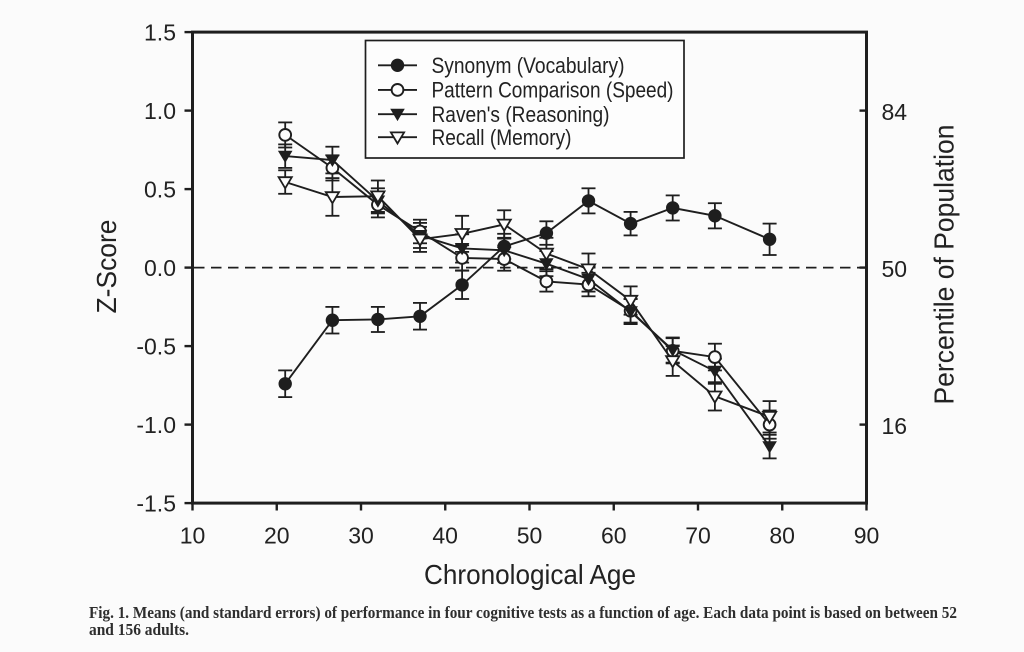 The width and height of the screenshot is (1024, 652). Describe the element at coordinates (361, 536) in the screenshot. I see `svg-text: 30` at that location.